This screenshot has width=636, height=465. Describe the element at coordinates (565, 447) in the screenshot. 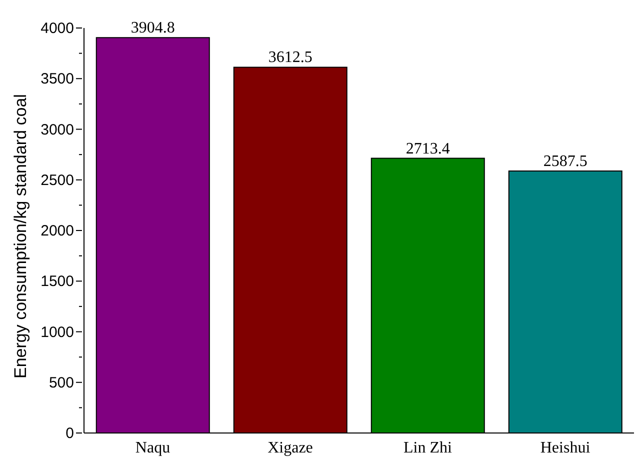

I see `x-tick-label: Heishui` at that location.